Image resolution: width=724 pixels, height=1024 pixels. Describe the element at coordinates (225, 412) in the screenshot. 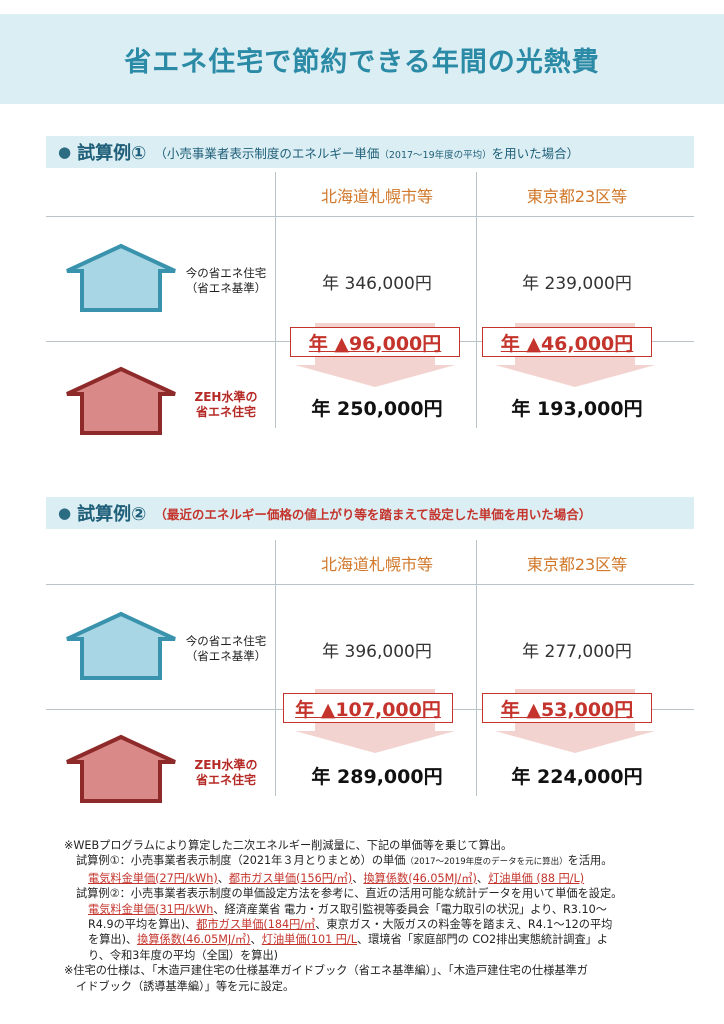

I see `case1-zeh-label-2: 省エネ住宅` at that location.